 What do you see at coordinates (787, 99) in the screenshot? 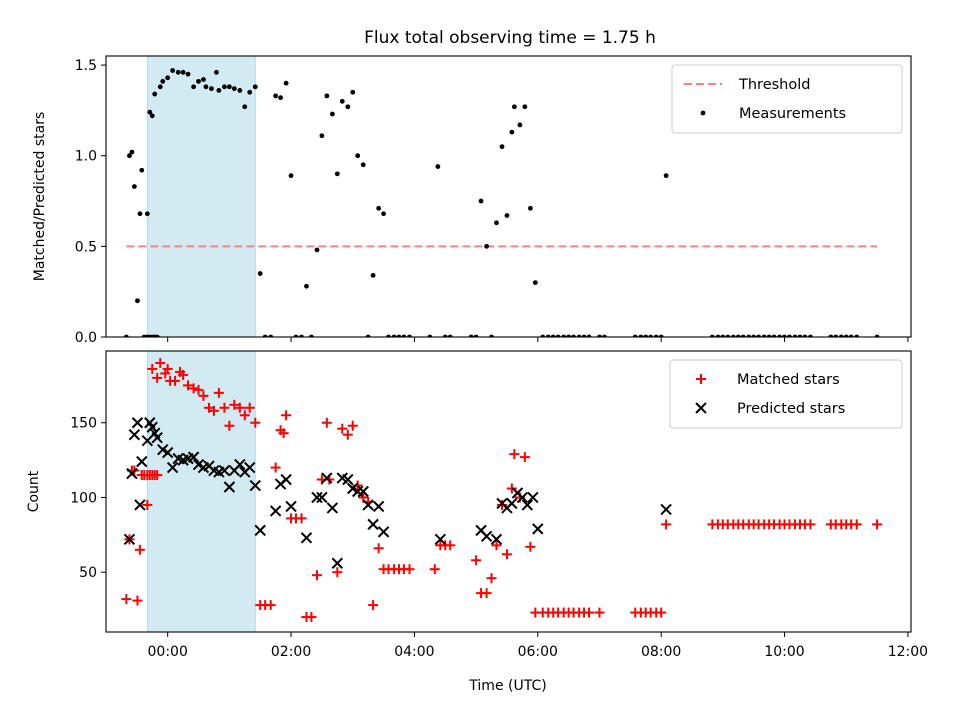
I see `legend: Threshold Measurements` at bounding box center [787, 99].